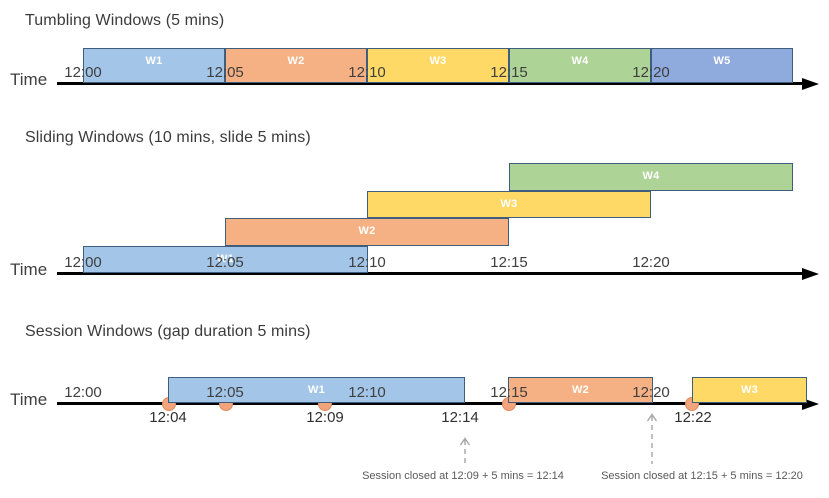 The height and width of the screenshot is (498, 829). What do you see at coordinates (693, 417) in the screenshot?
I see `event-time-label: 12:22` at bounding box center [693, 417].